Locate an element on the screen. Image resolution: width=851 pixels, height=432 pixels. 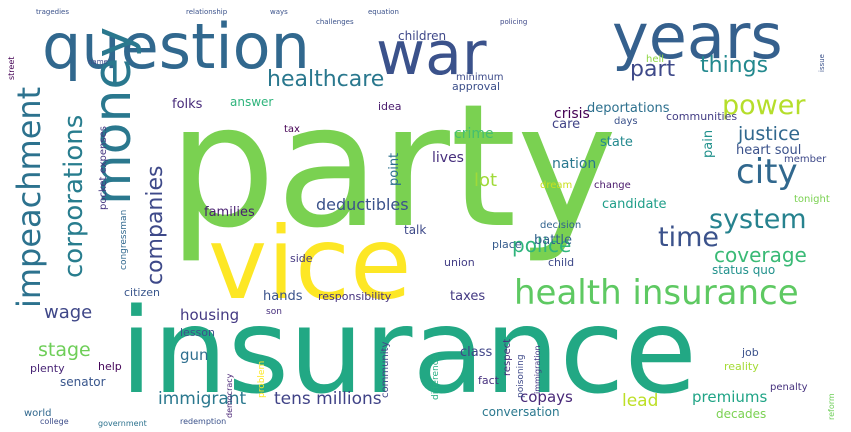
word-child: child is located at coordinates (561, 262).